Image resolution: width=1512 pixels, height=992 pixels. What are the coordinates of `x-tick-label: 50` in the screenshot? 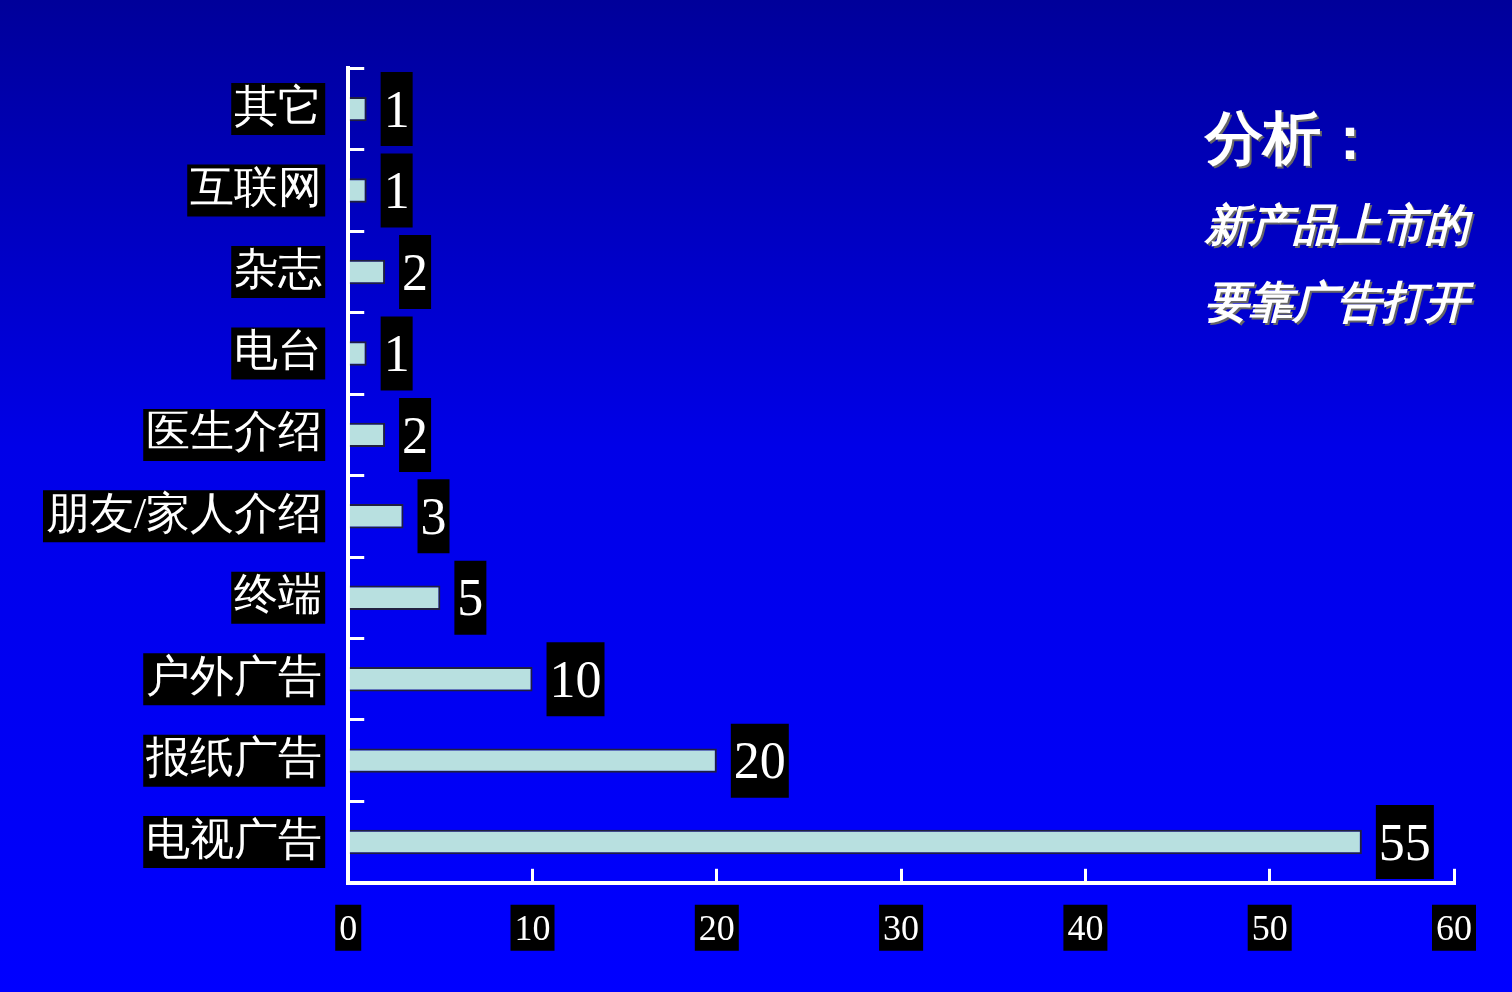 It's located at (1269, 927).